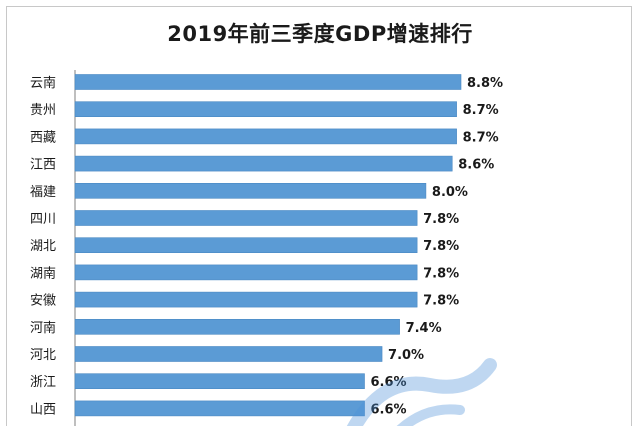  What do you see at coordinates (43, 246) in the screenshot?
I see `category-label: 湖北` at bounding box center [43, 246].